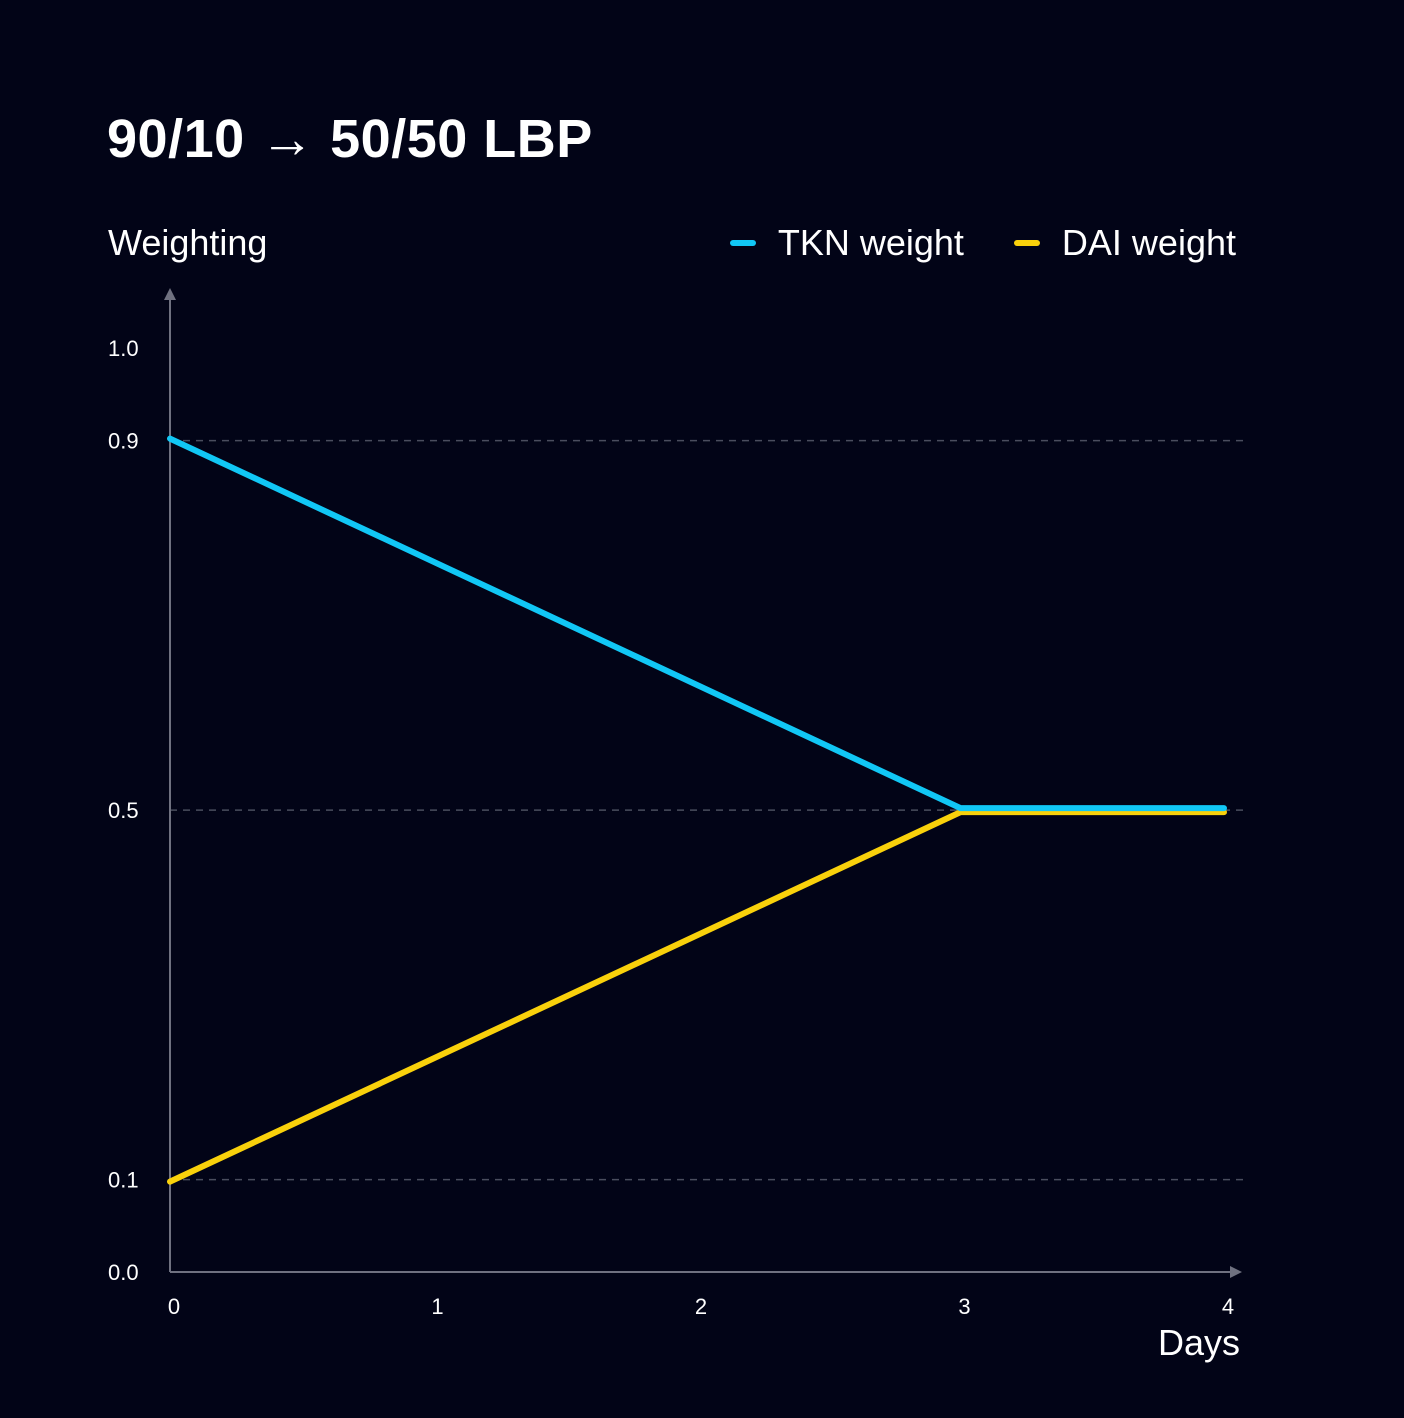 Image resolution: width=1404 pixels, height=1418 pixels. I want to click on chart-title: 90/10 → 50/50 LBP, so click(350, 139).